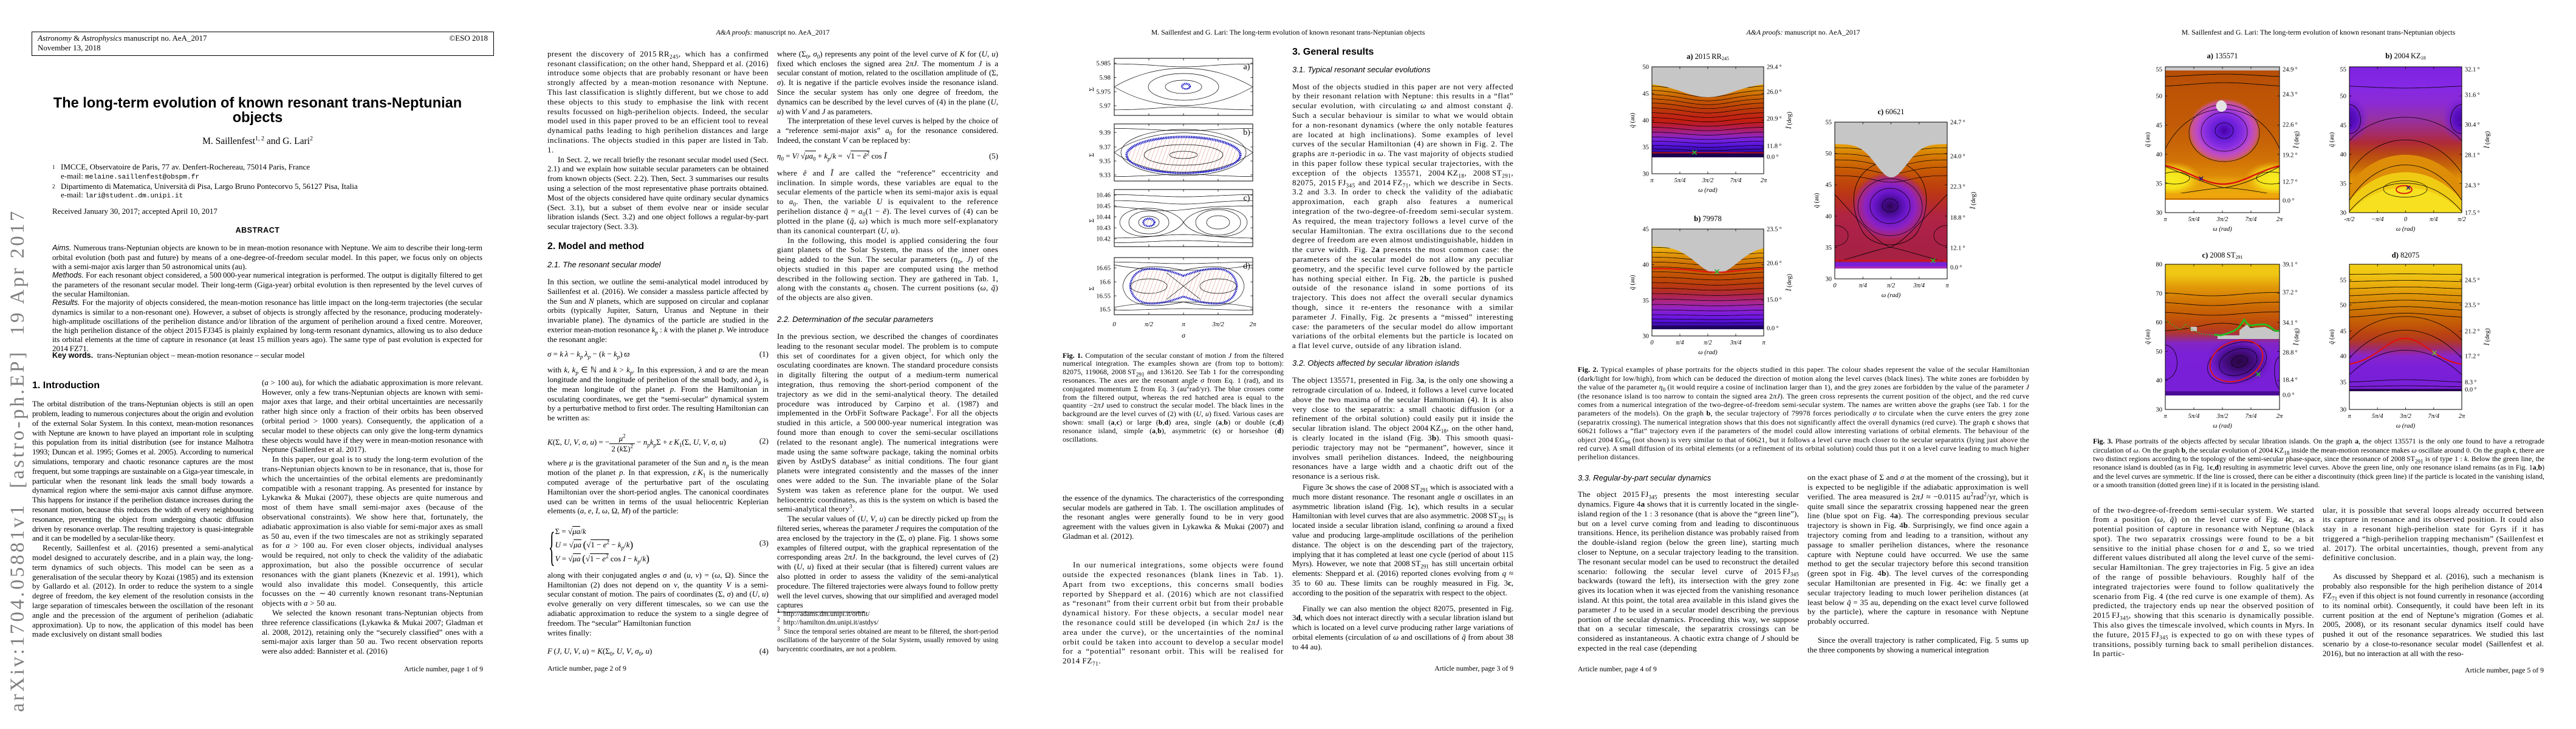 The image size is (2576, 729). I want to click on svg-text: 24.9 °, so click(2290, 71).